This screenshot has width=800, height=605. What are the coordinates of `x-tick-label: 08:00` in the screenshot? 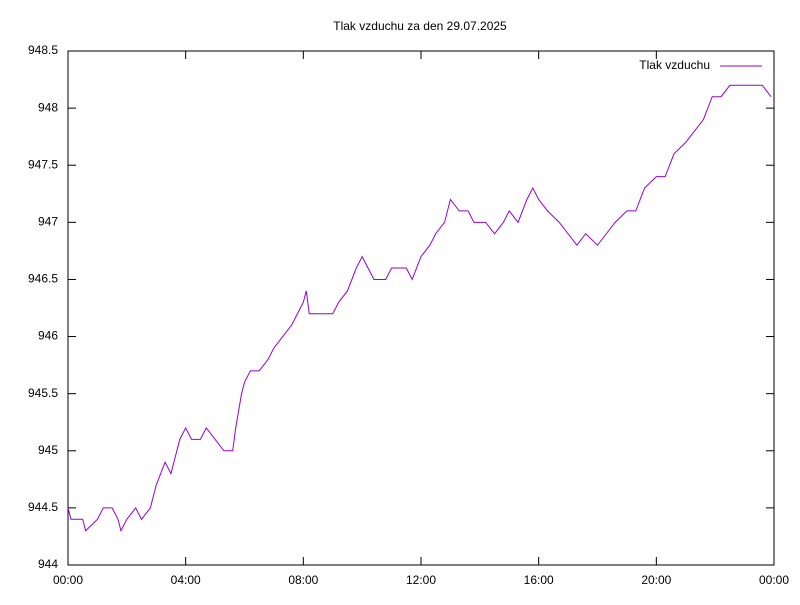 It's located at (303, 580).